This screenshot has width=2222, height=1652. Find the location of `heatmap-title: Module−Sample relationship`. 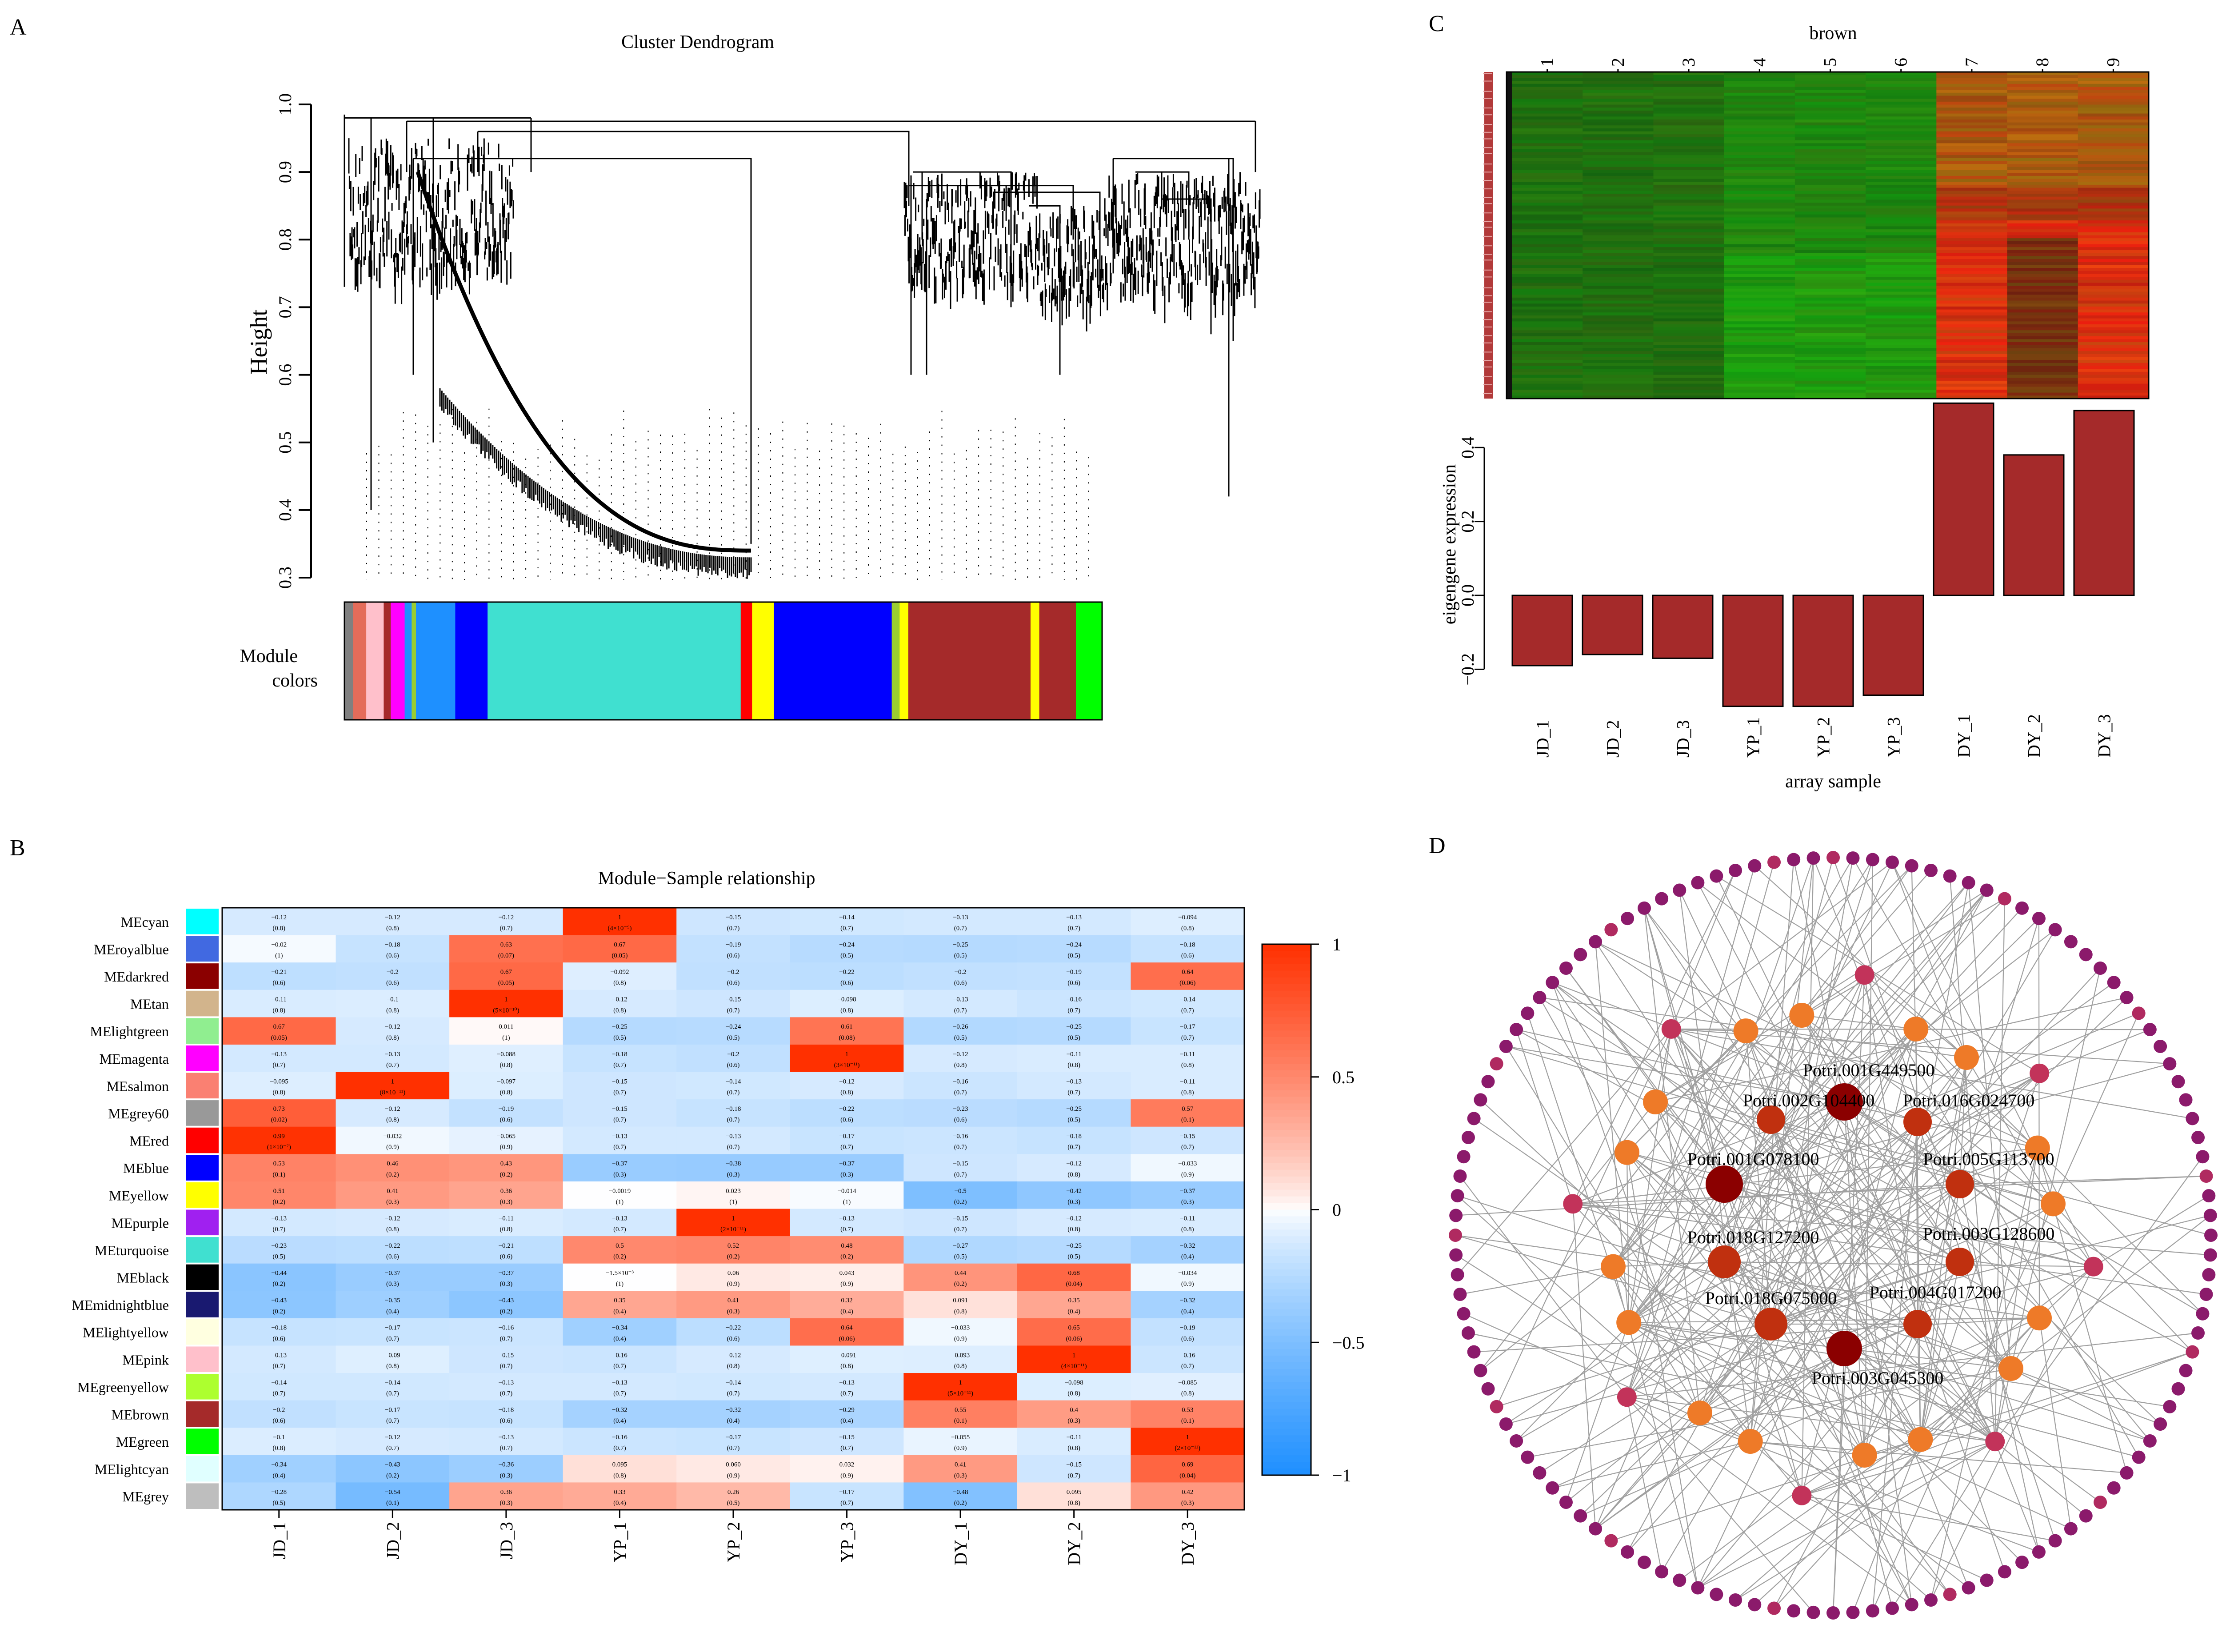

heatmap-title: Module−Sample relationship is located at coordinates (706, 878).